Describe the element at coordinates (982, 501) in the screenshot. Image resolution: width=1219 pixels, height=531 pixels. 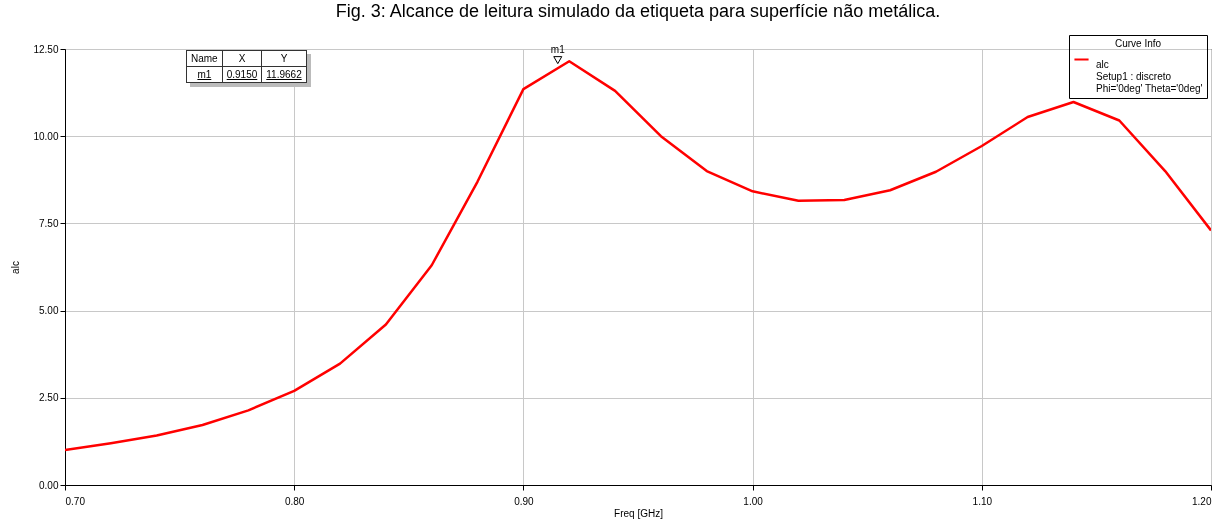
I see `x-tick-label: 1.10` at that location.